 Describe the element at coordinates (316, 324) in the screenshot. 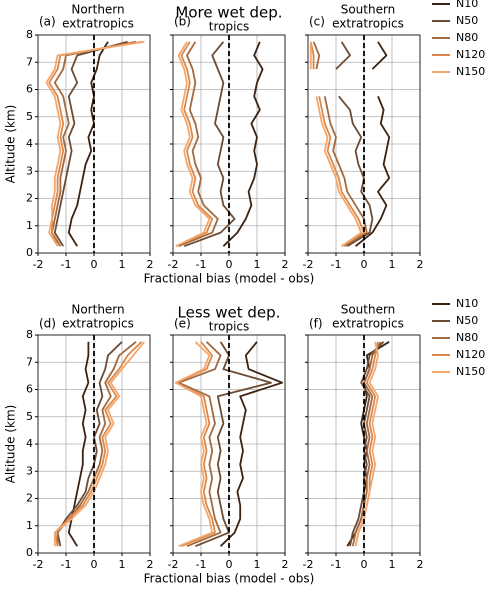

I see `panel-label: (f)` at that location.